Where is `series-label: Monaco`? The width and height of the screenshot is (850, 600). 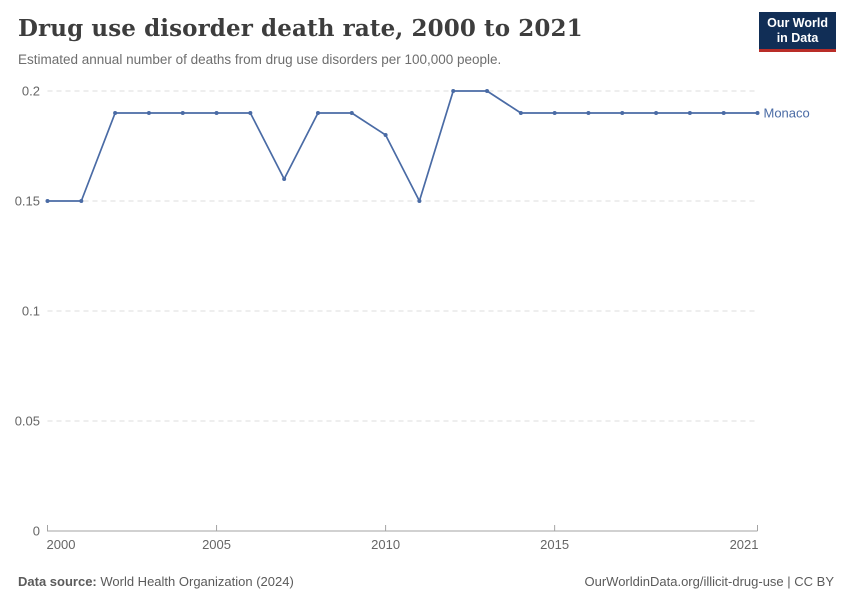 series-label: Monaco is located at coordinates (787, 113).